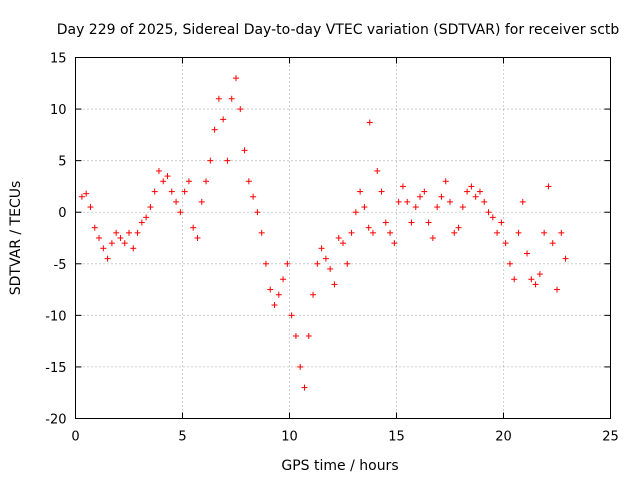 This screenshot has height=480, width=640. Describe the element at coordinates (58, 59) in the screenshot. I see `y-tick-label: 15` at that location.